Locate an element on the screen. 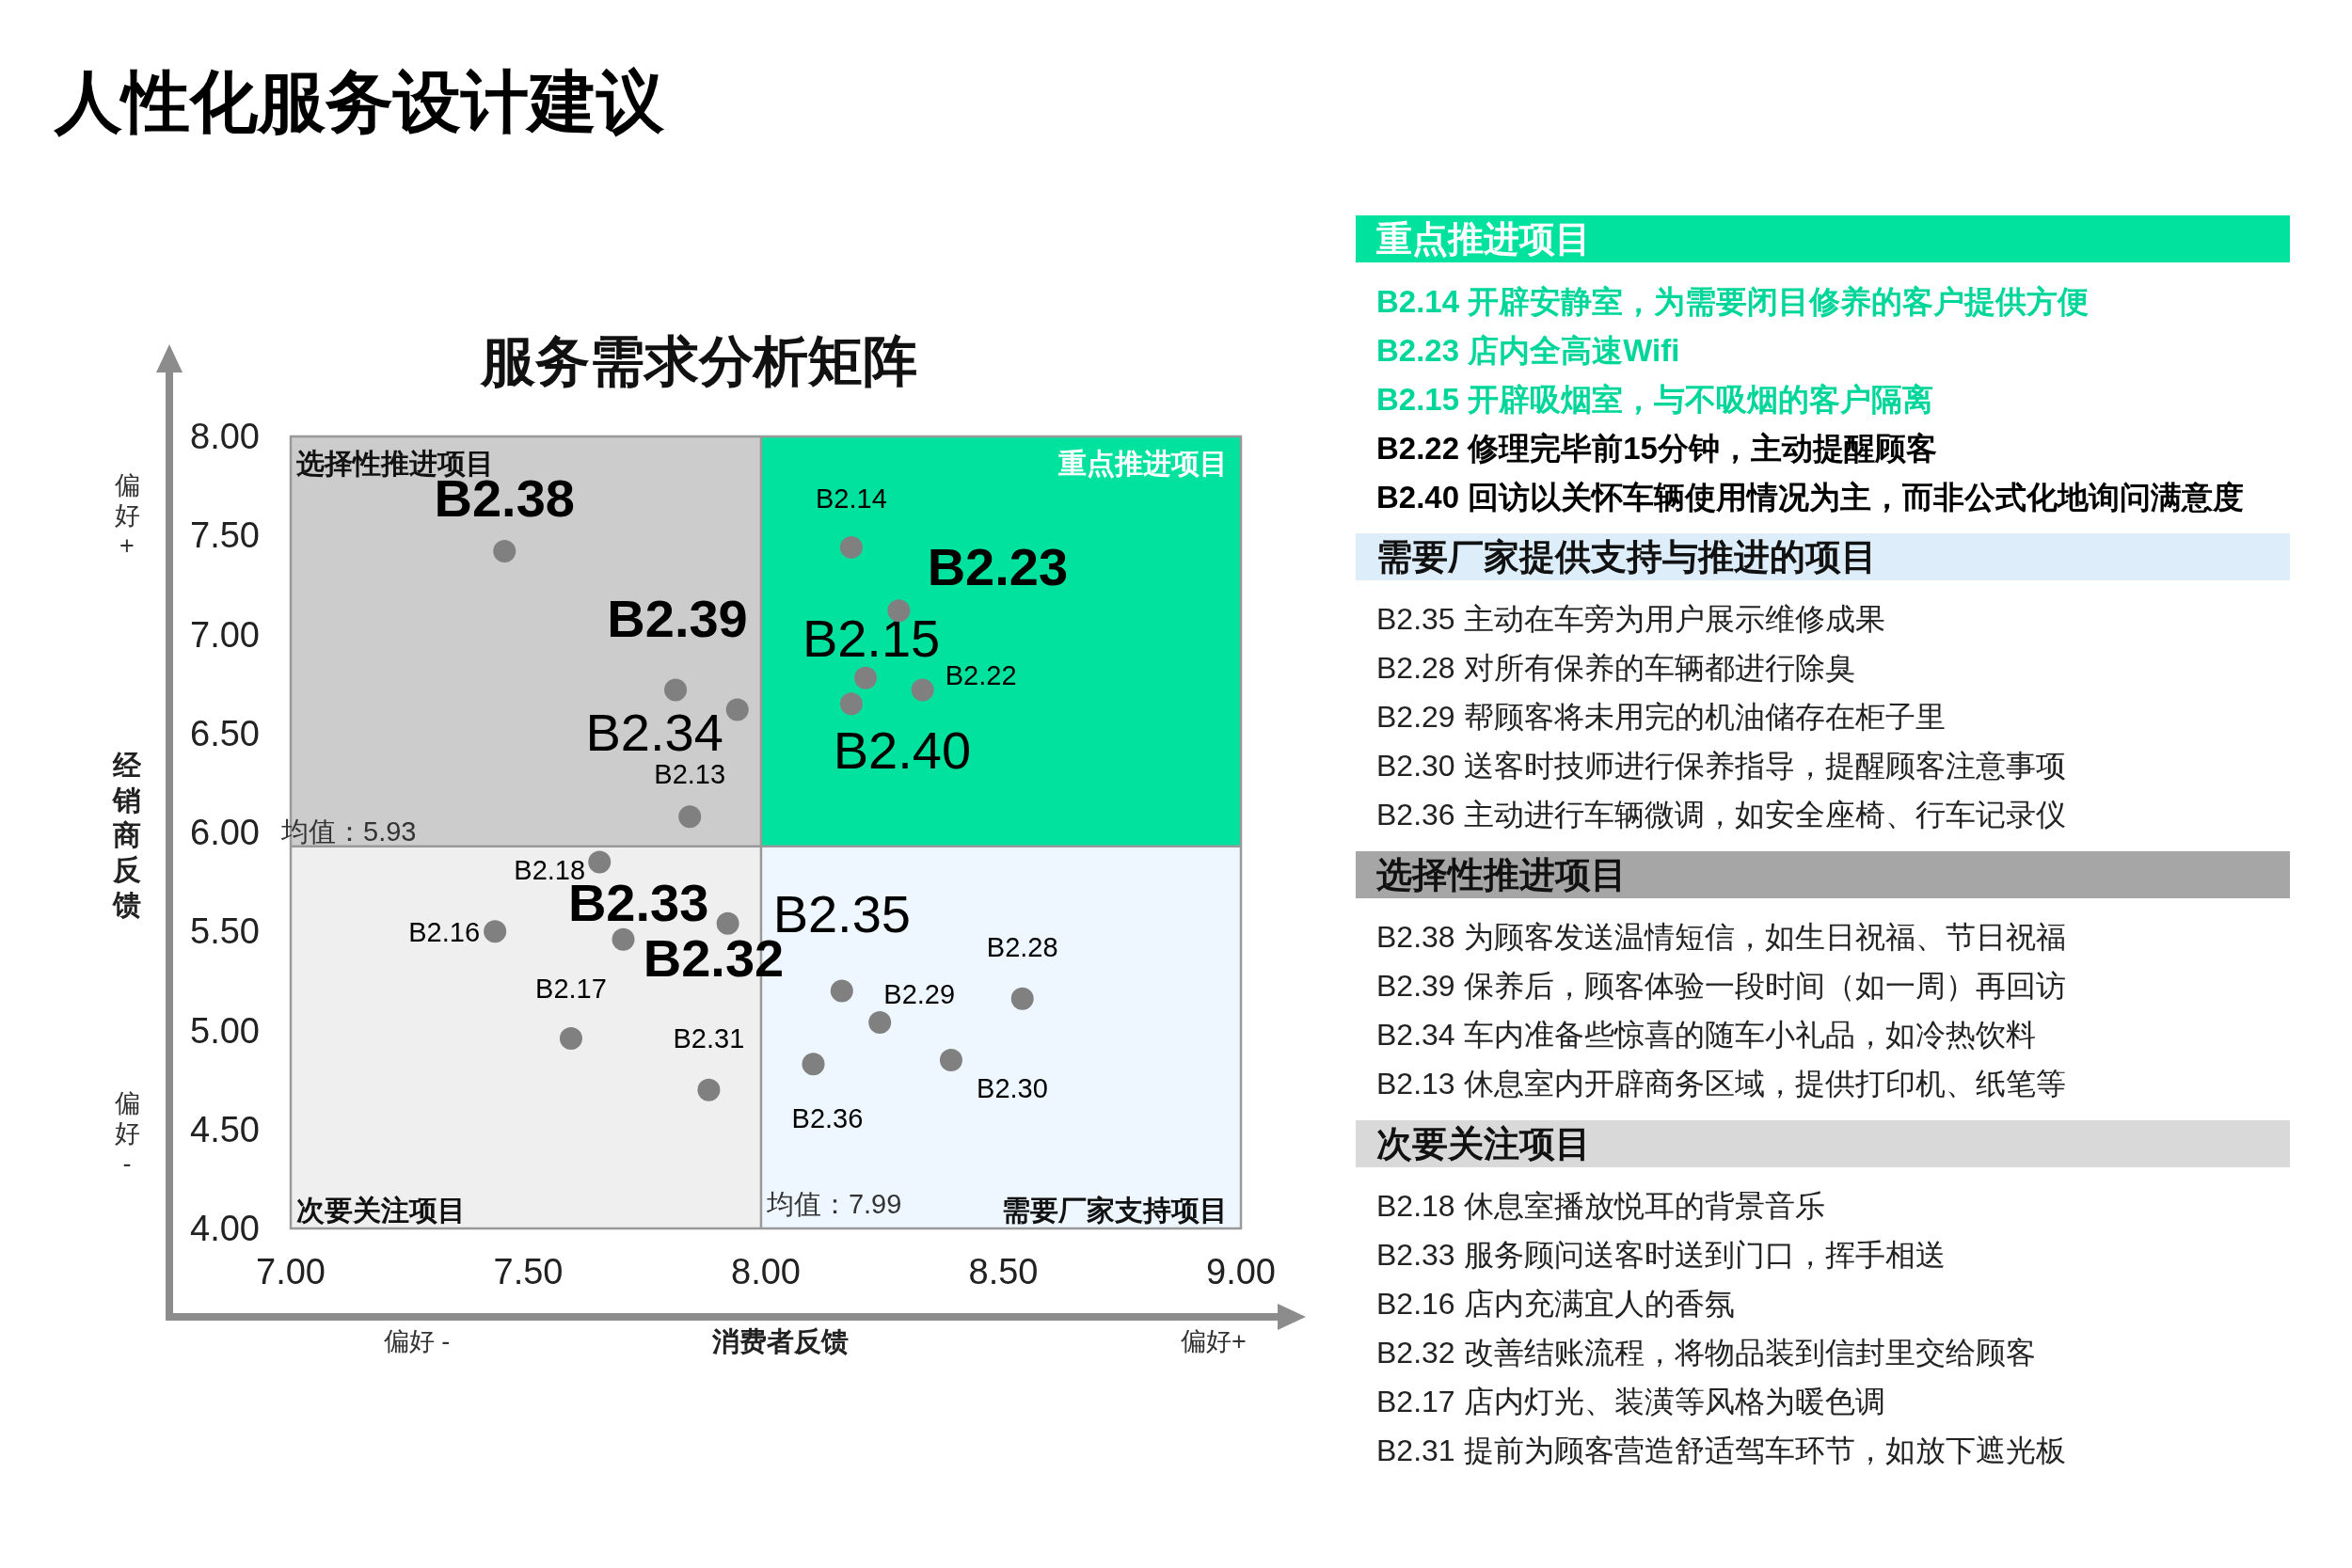 This screenshot has width=2352, height=1568. y-tick-label: 8.00 is located at coordinates (225, 436).